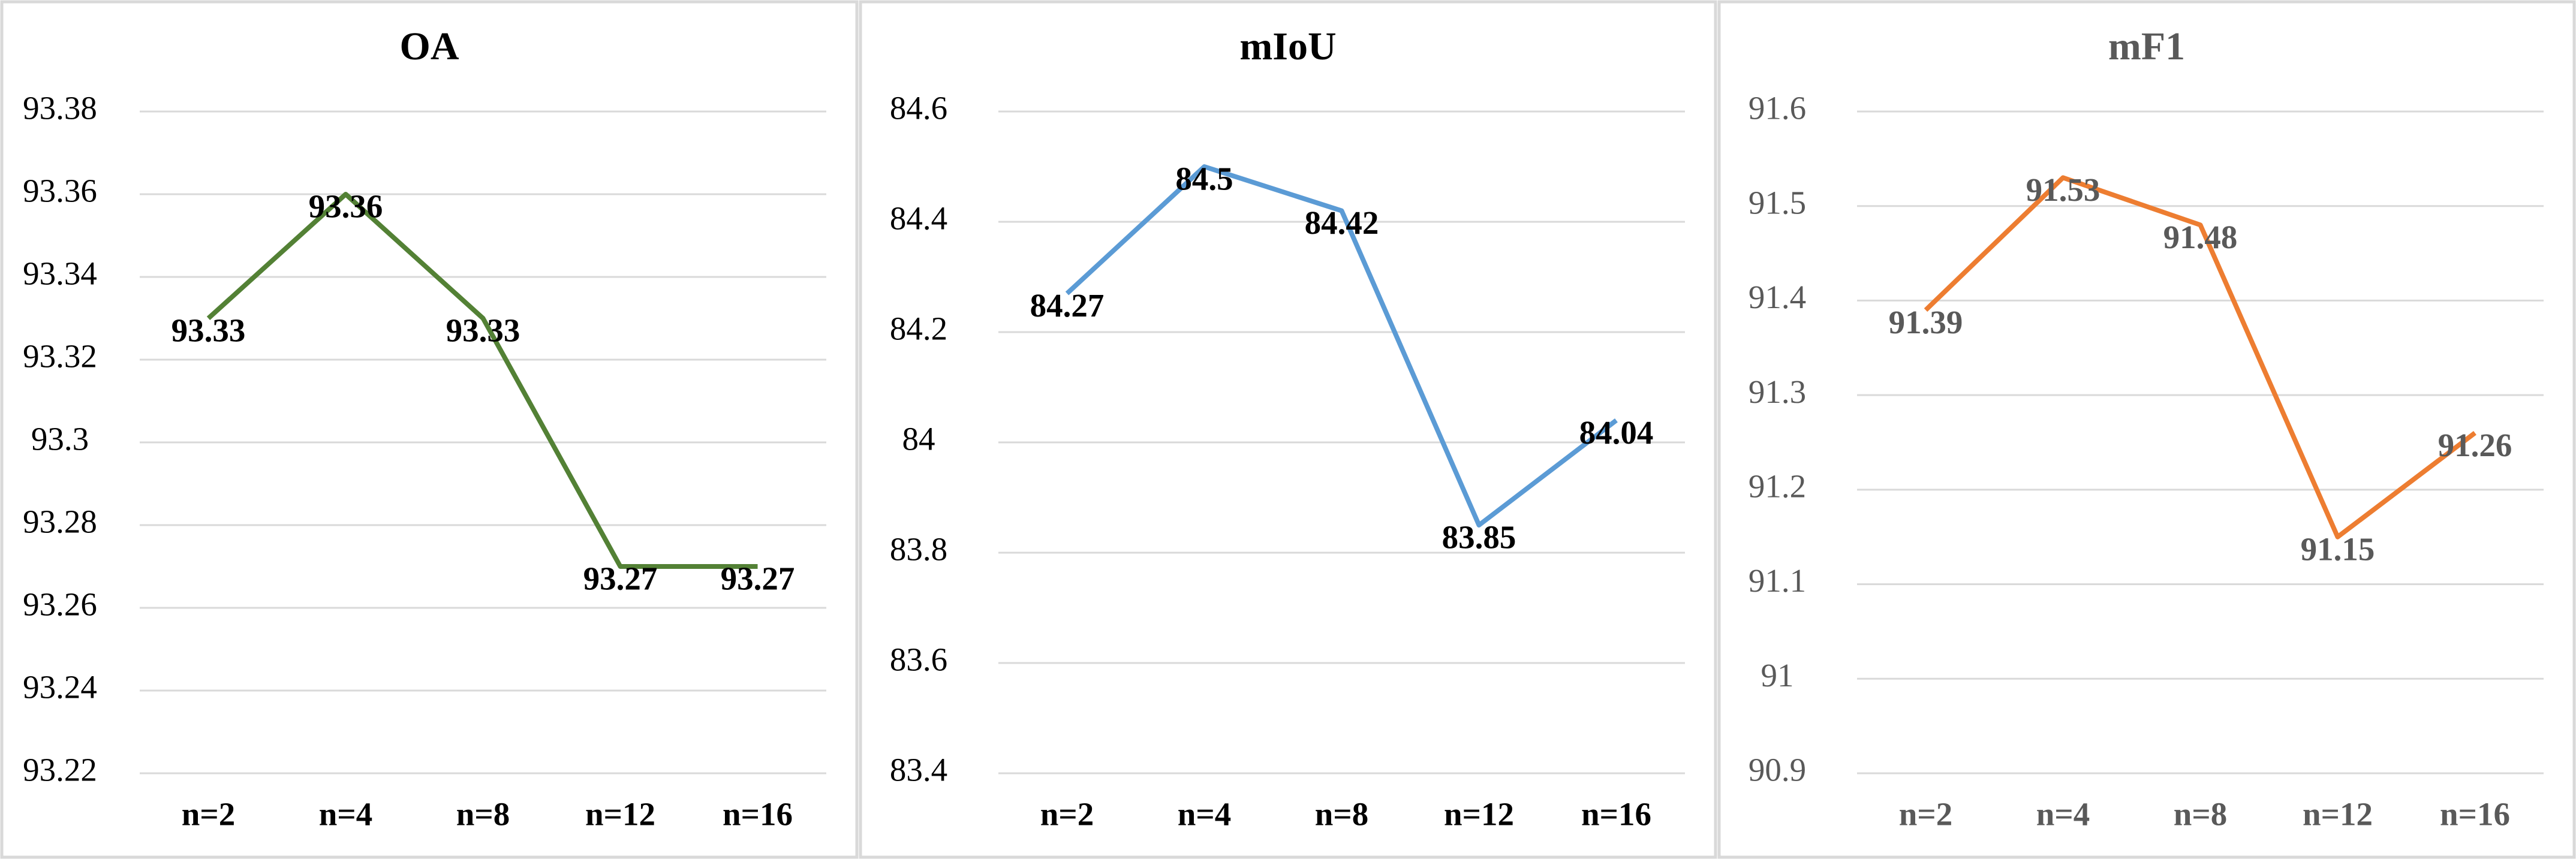 The width and height of the screenshot is (2576, 859). What do you see at coordinates (1926, 322) in the screenshot?
I see `data-label: 91.39` at bounding box center [1926, 322].